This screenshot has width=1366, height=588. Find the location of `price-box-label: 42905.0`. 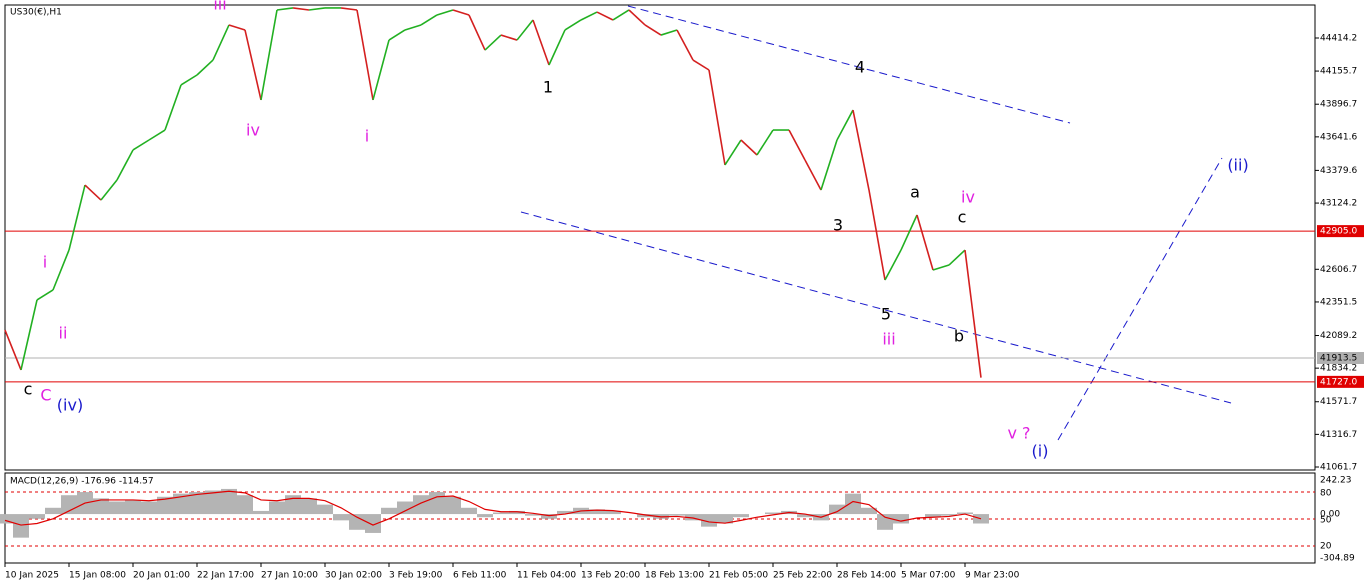

price-box-label: 42905.0 is located at coordinates (1338, 232).